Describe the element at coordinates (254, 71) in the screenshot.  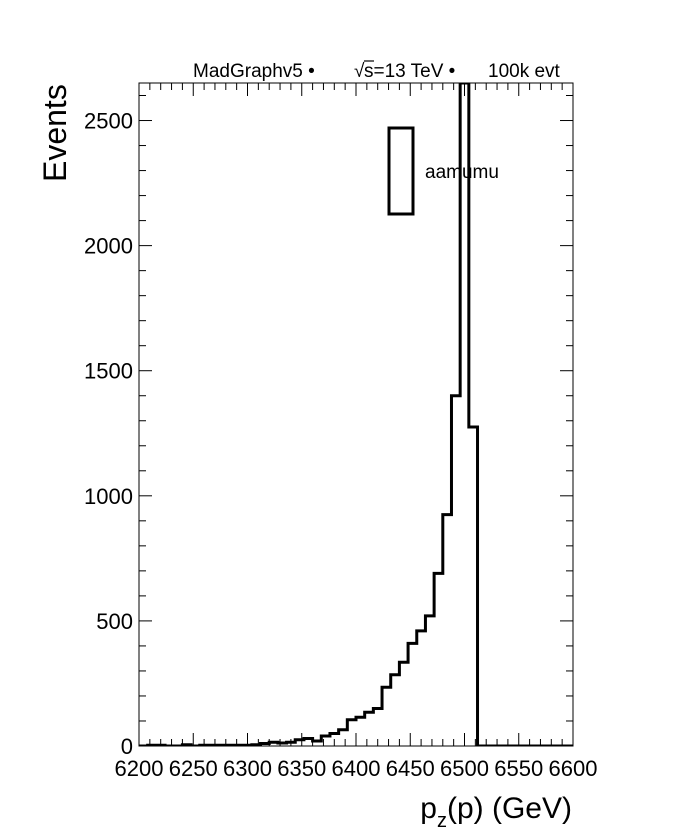
I see `title-generator: MadGraphv5 •` at that location.